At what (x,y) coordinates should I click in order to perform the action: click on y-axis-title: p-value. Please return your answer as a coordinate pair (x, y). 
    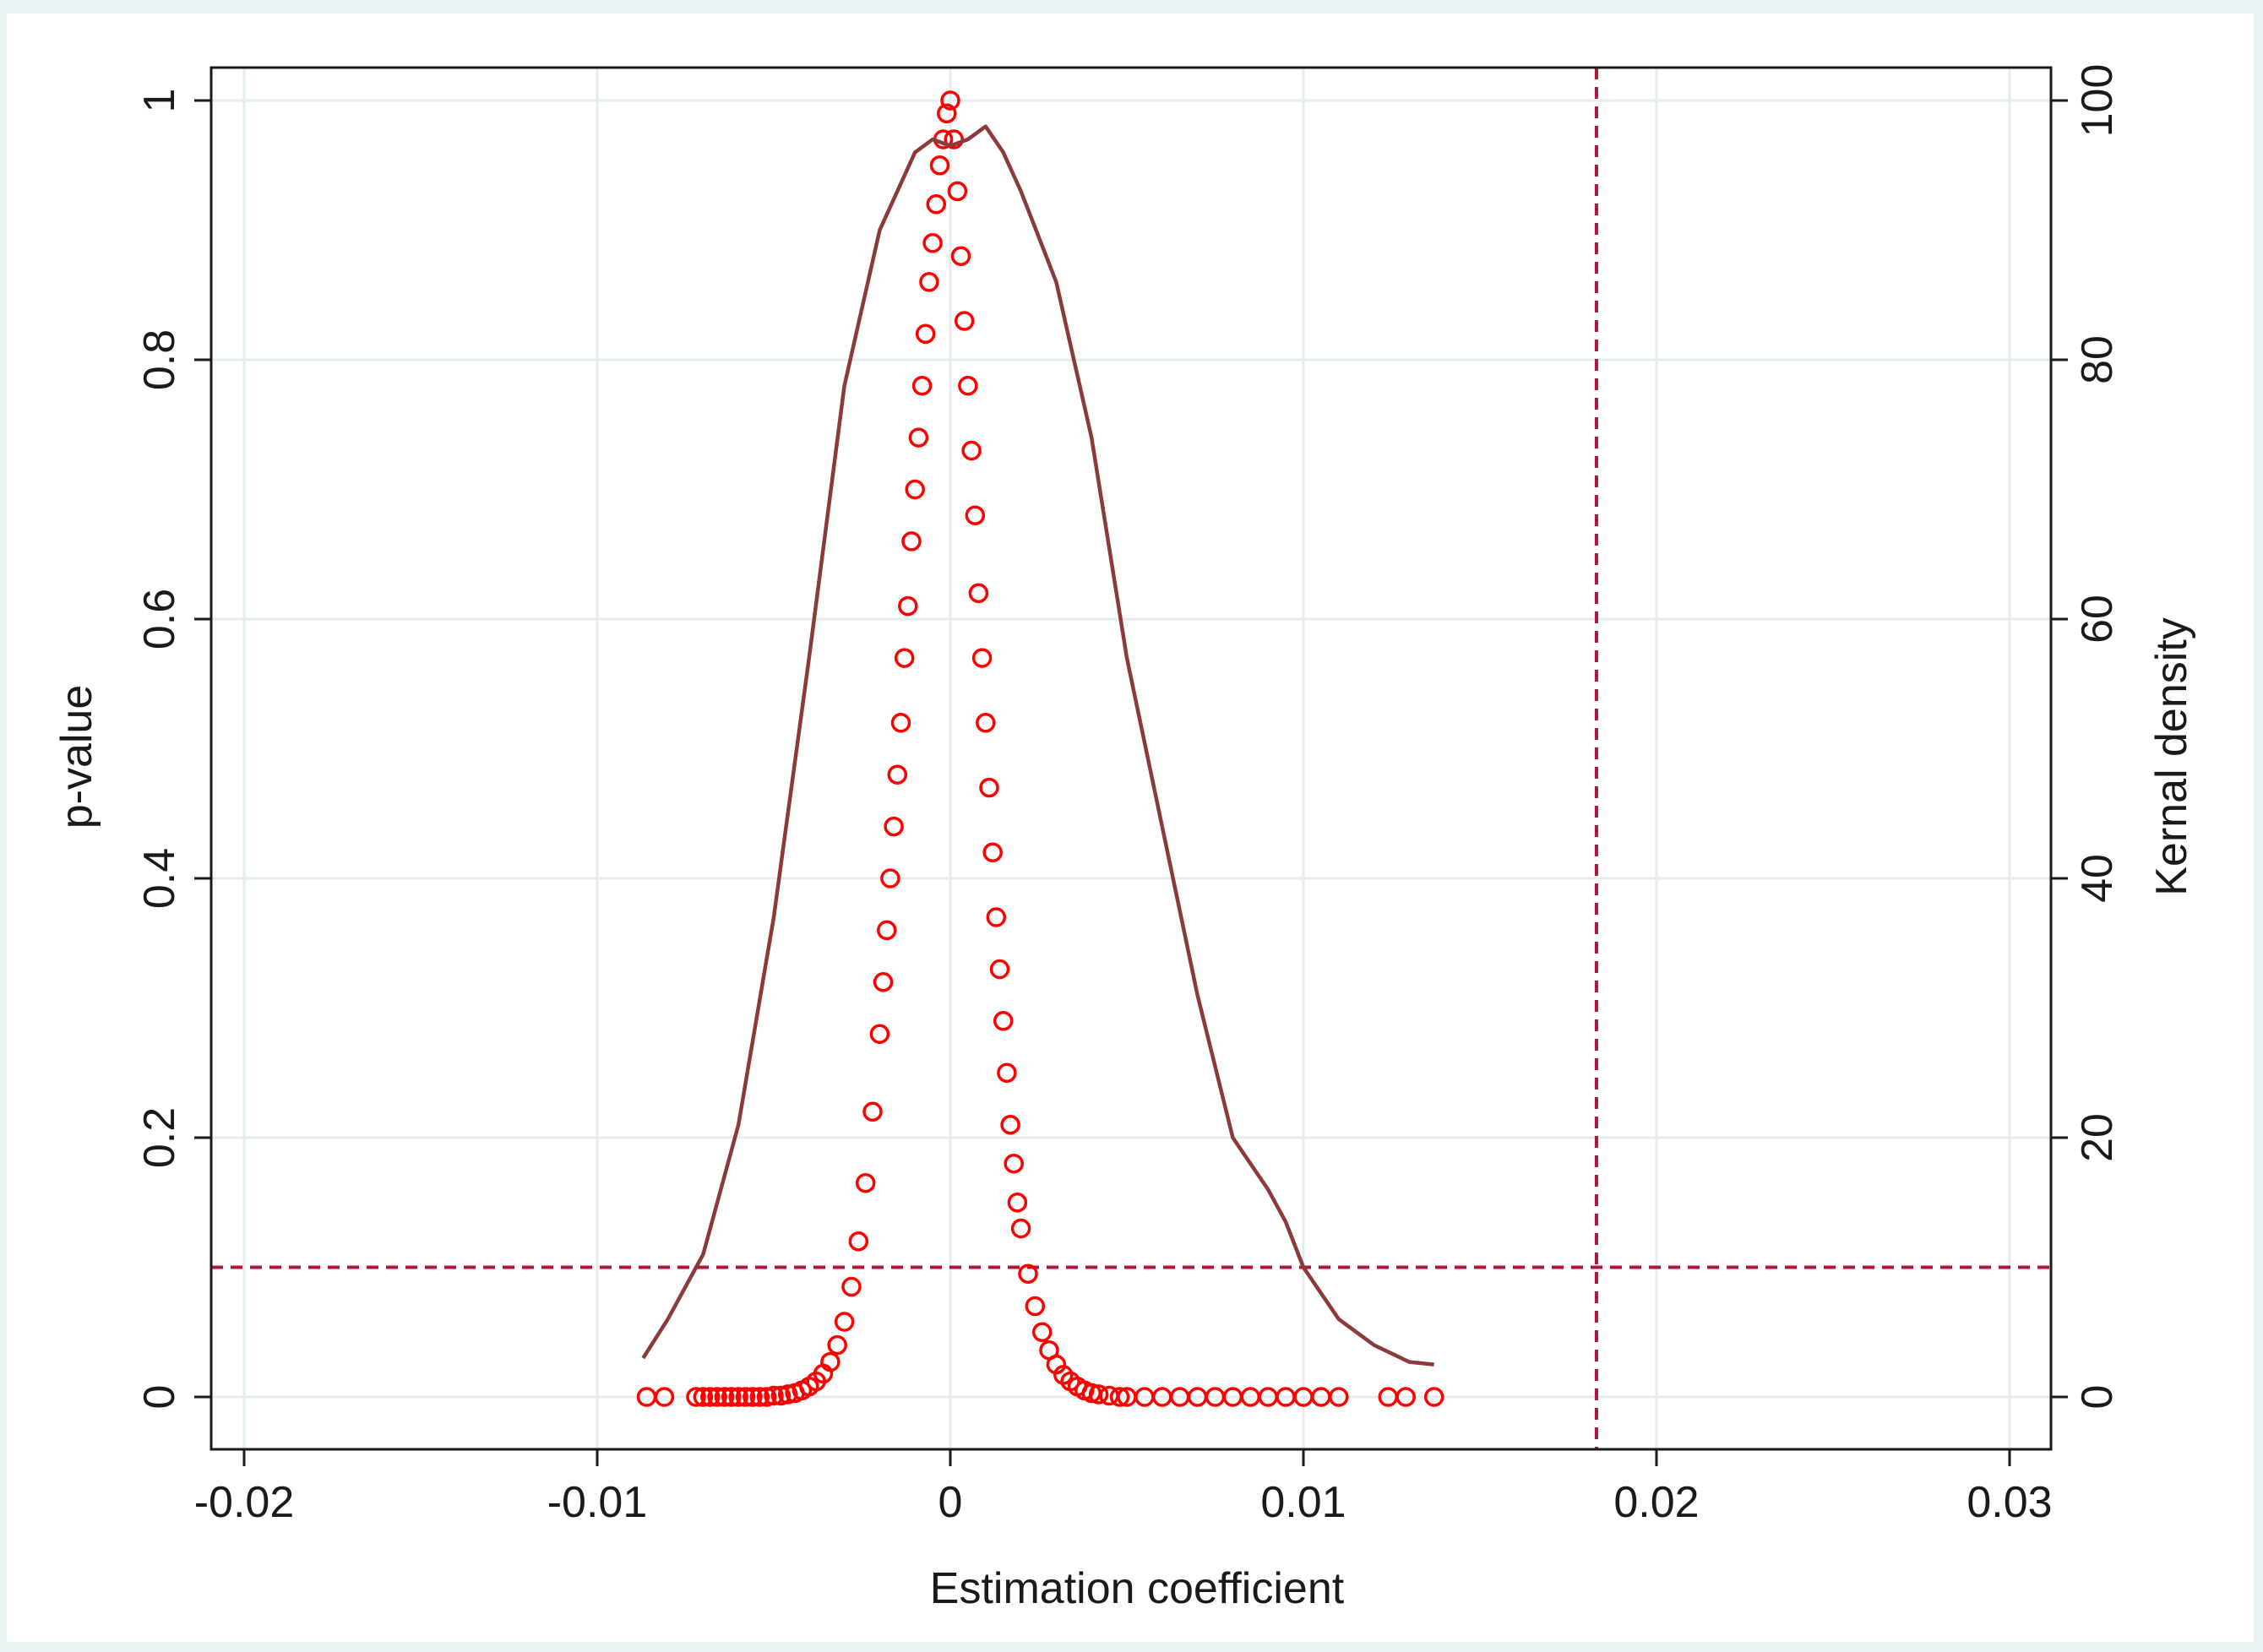
    Looking at the image, I should click on (77, 757).